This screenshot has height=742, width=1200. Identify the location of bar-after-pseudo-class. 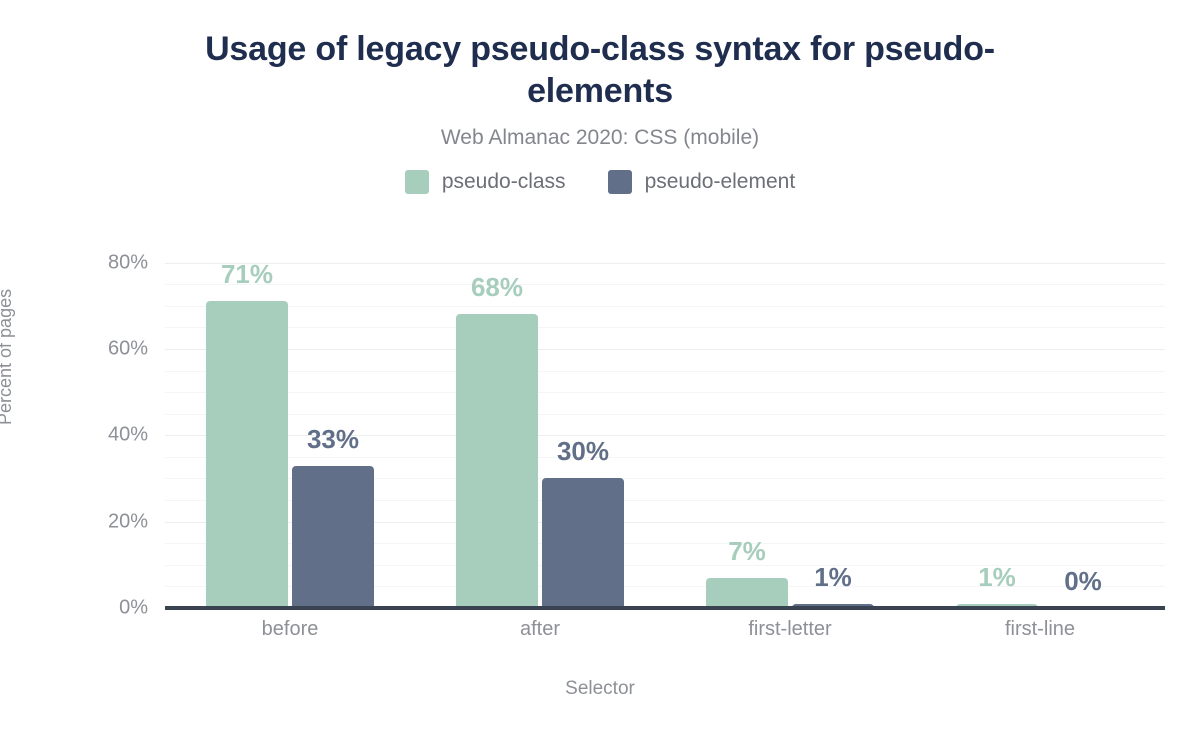
(497, 461).